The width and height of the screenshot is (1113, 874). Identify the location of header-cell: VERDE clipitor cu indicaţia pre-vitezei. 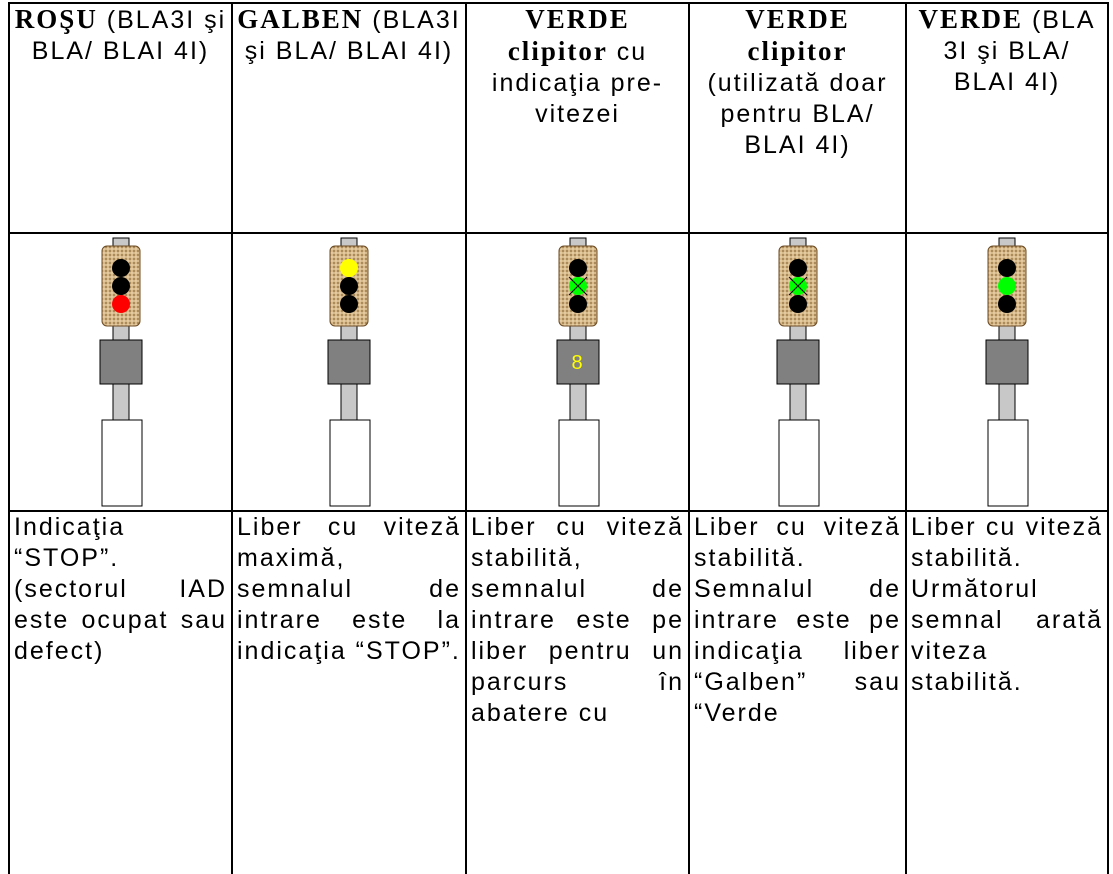
(577, 118).